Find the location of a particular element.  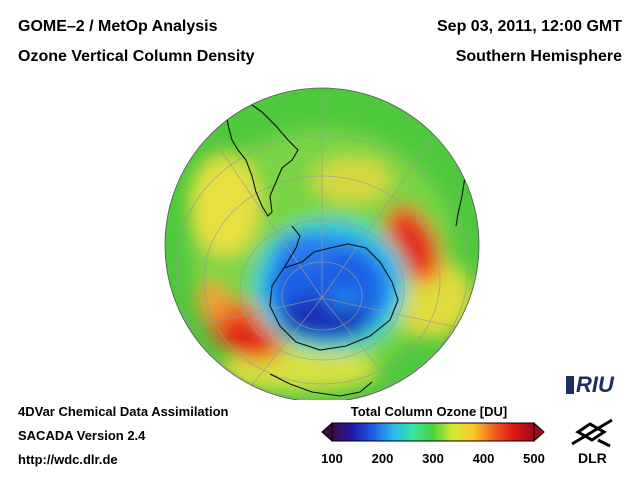

dlr-logo-icon is located at coordinates (592, 433).